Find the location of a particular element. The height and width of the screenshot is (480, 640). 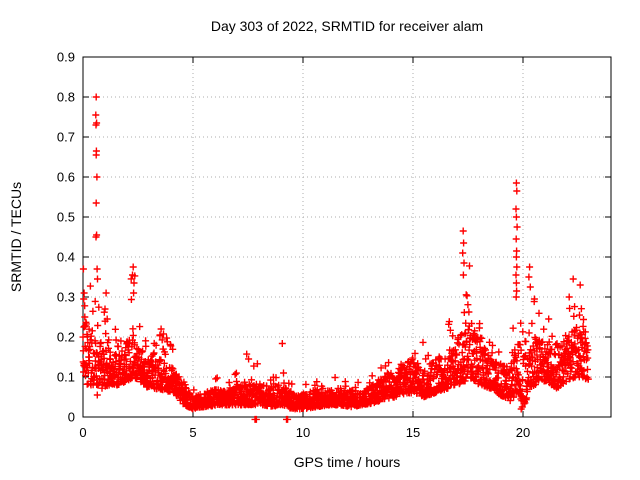

y-tick-label-0.7: 0.7 is located at coordinates (66, 137).